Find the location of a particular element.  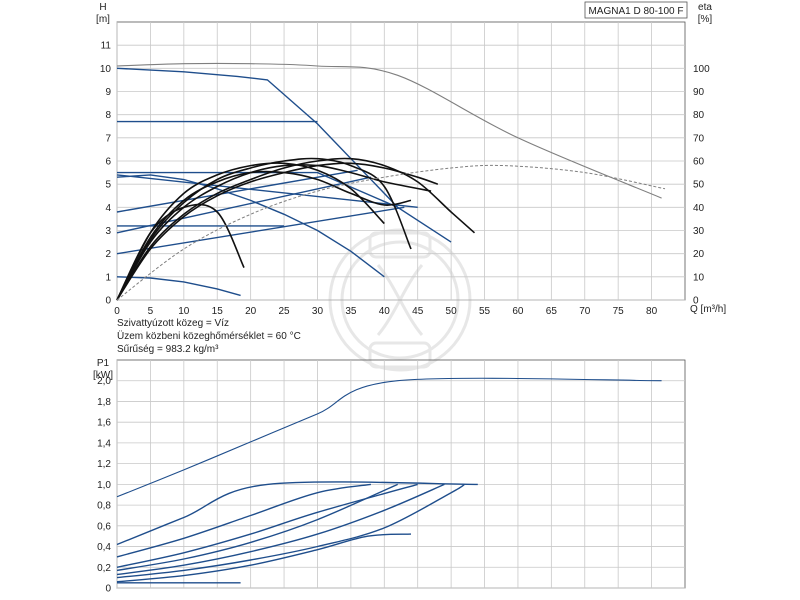

x-tick-label: 15 is located at coordinates (218, 311).